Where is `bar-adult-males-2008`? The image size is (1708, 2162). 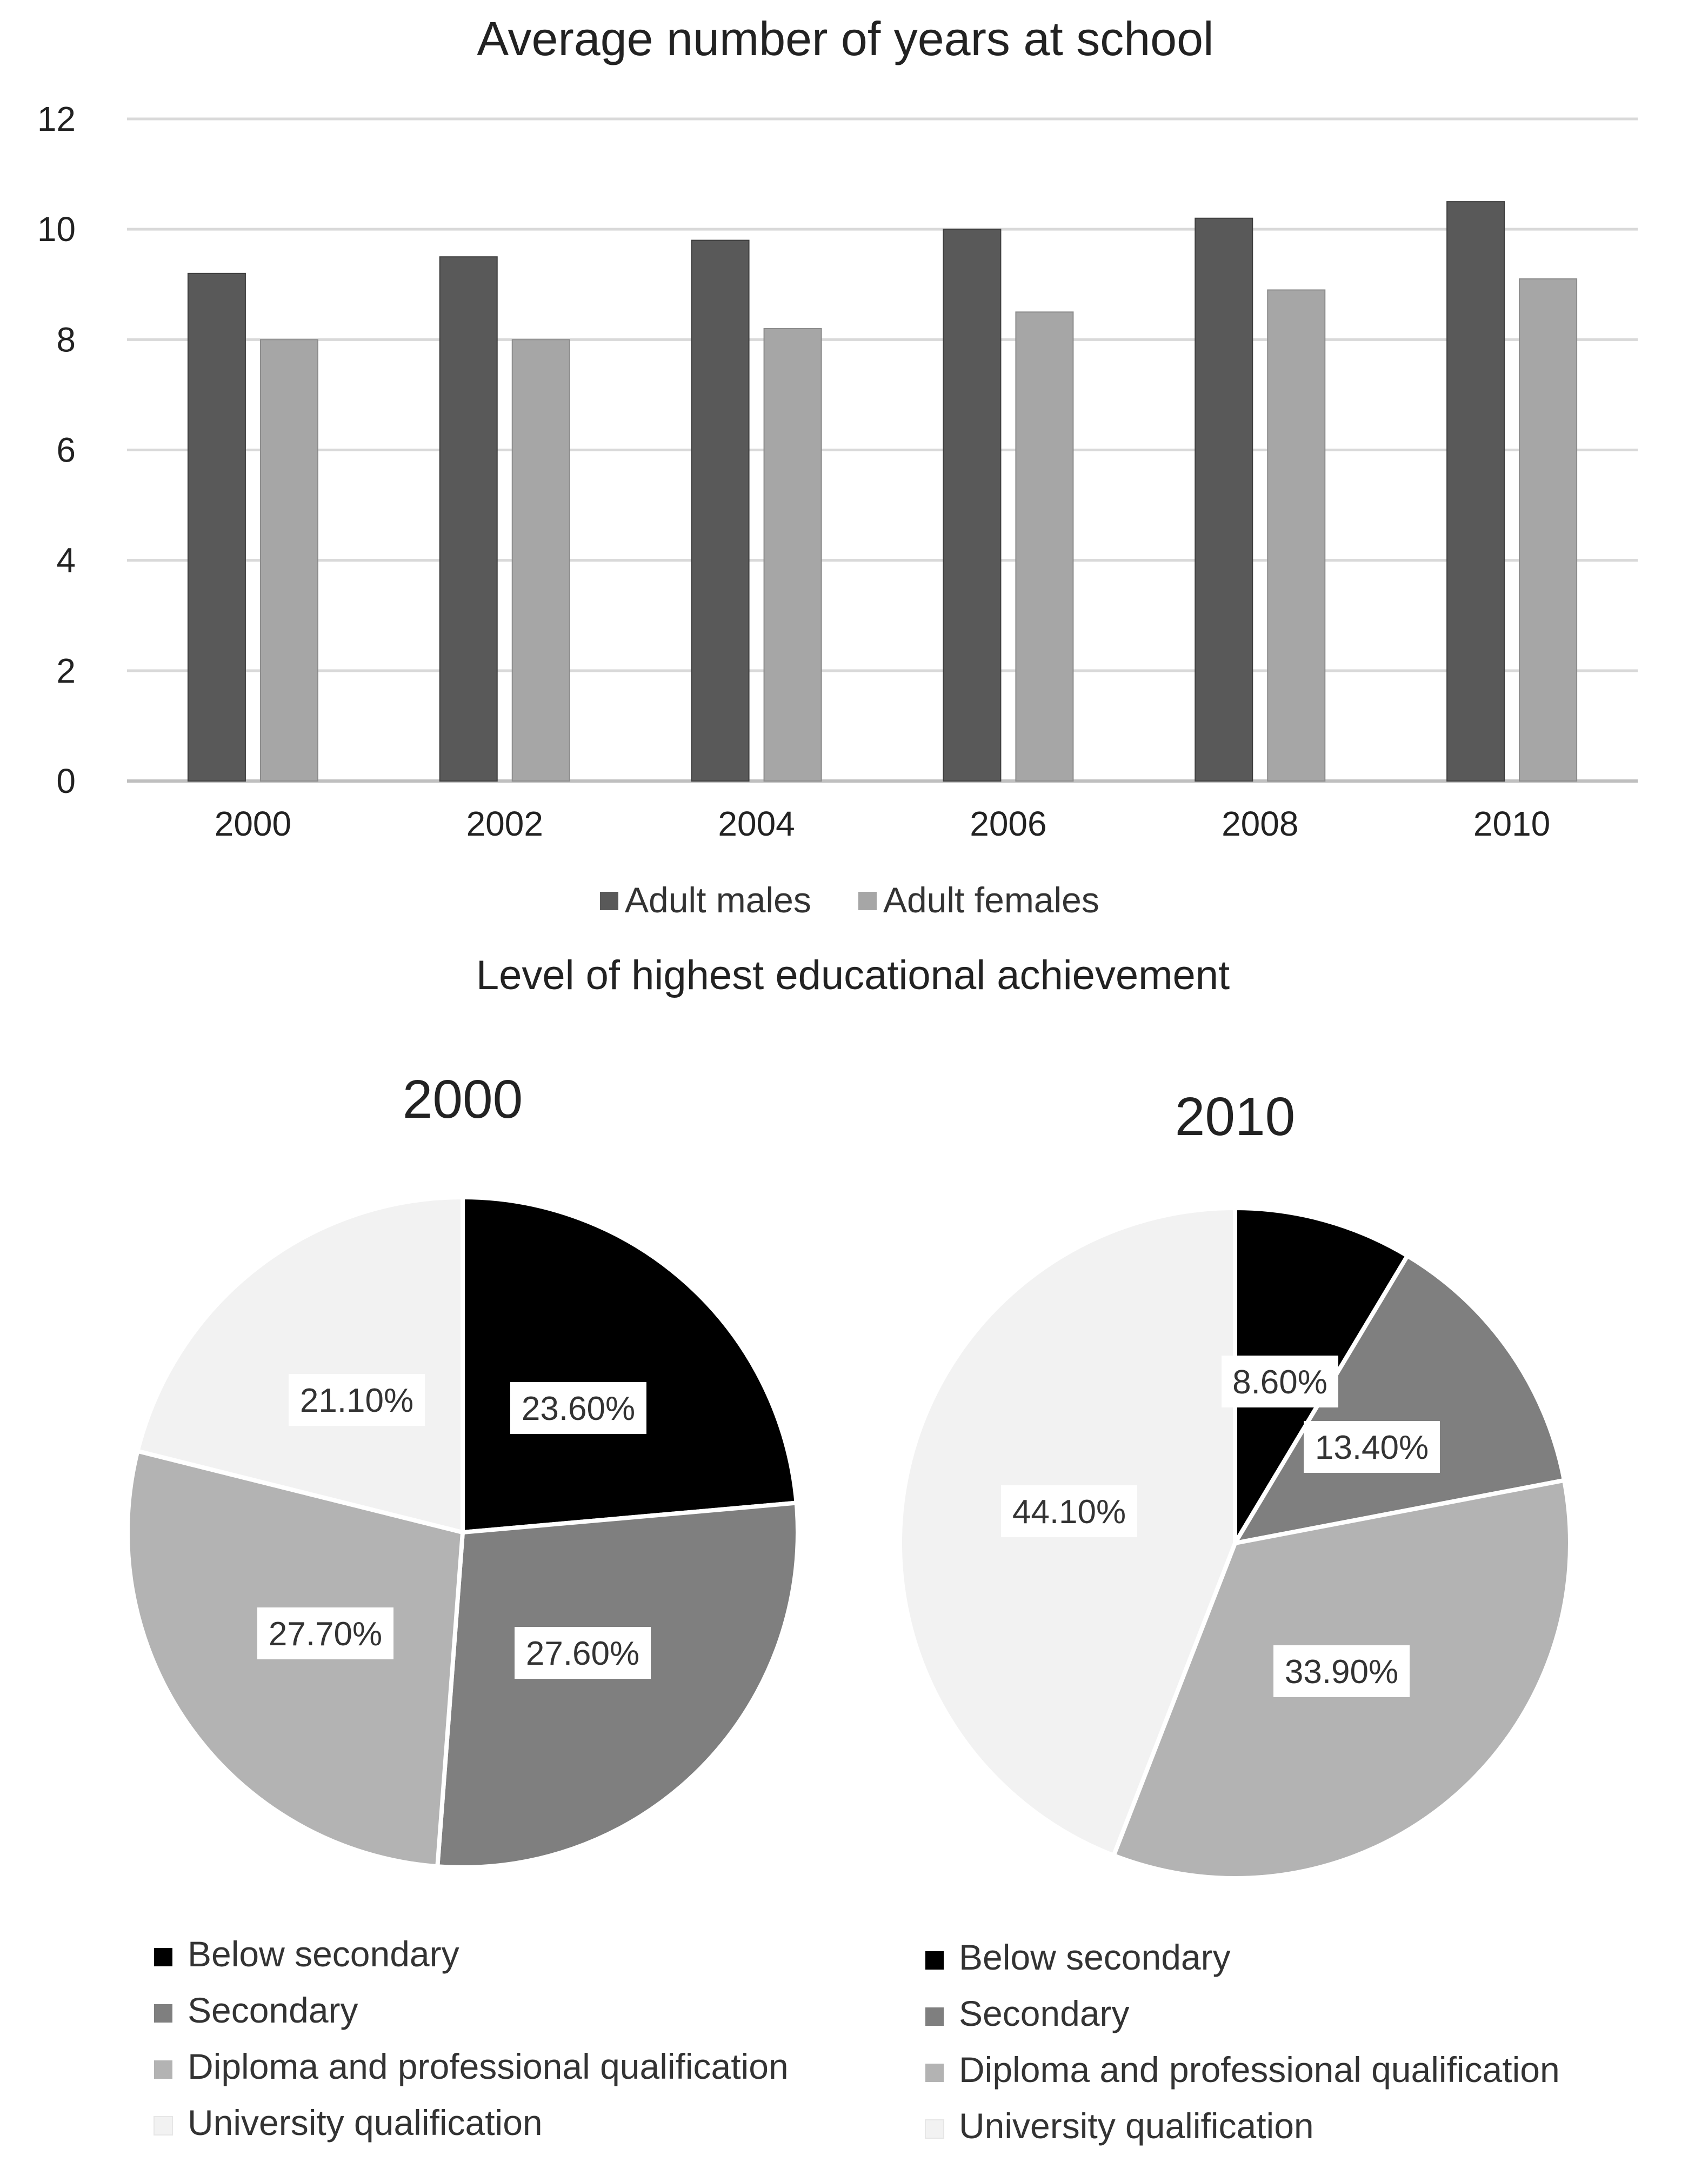 bar-adult-males-2008 is located at coordinates (1224, 499).